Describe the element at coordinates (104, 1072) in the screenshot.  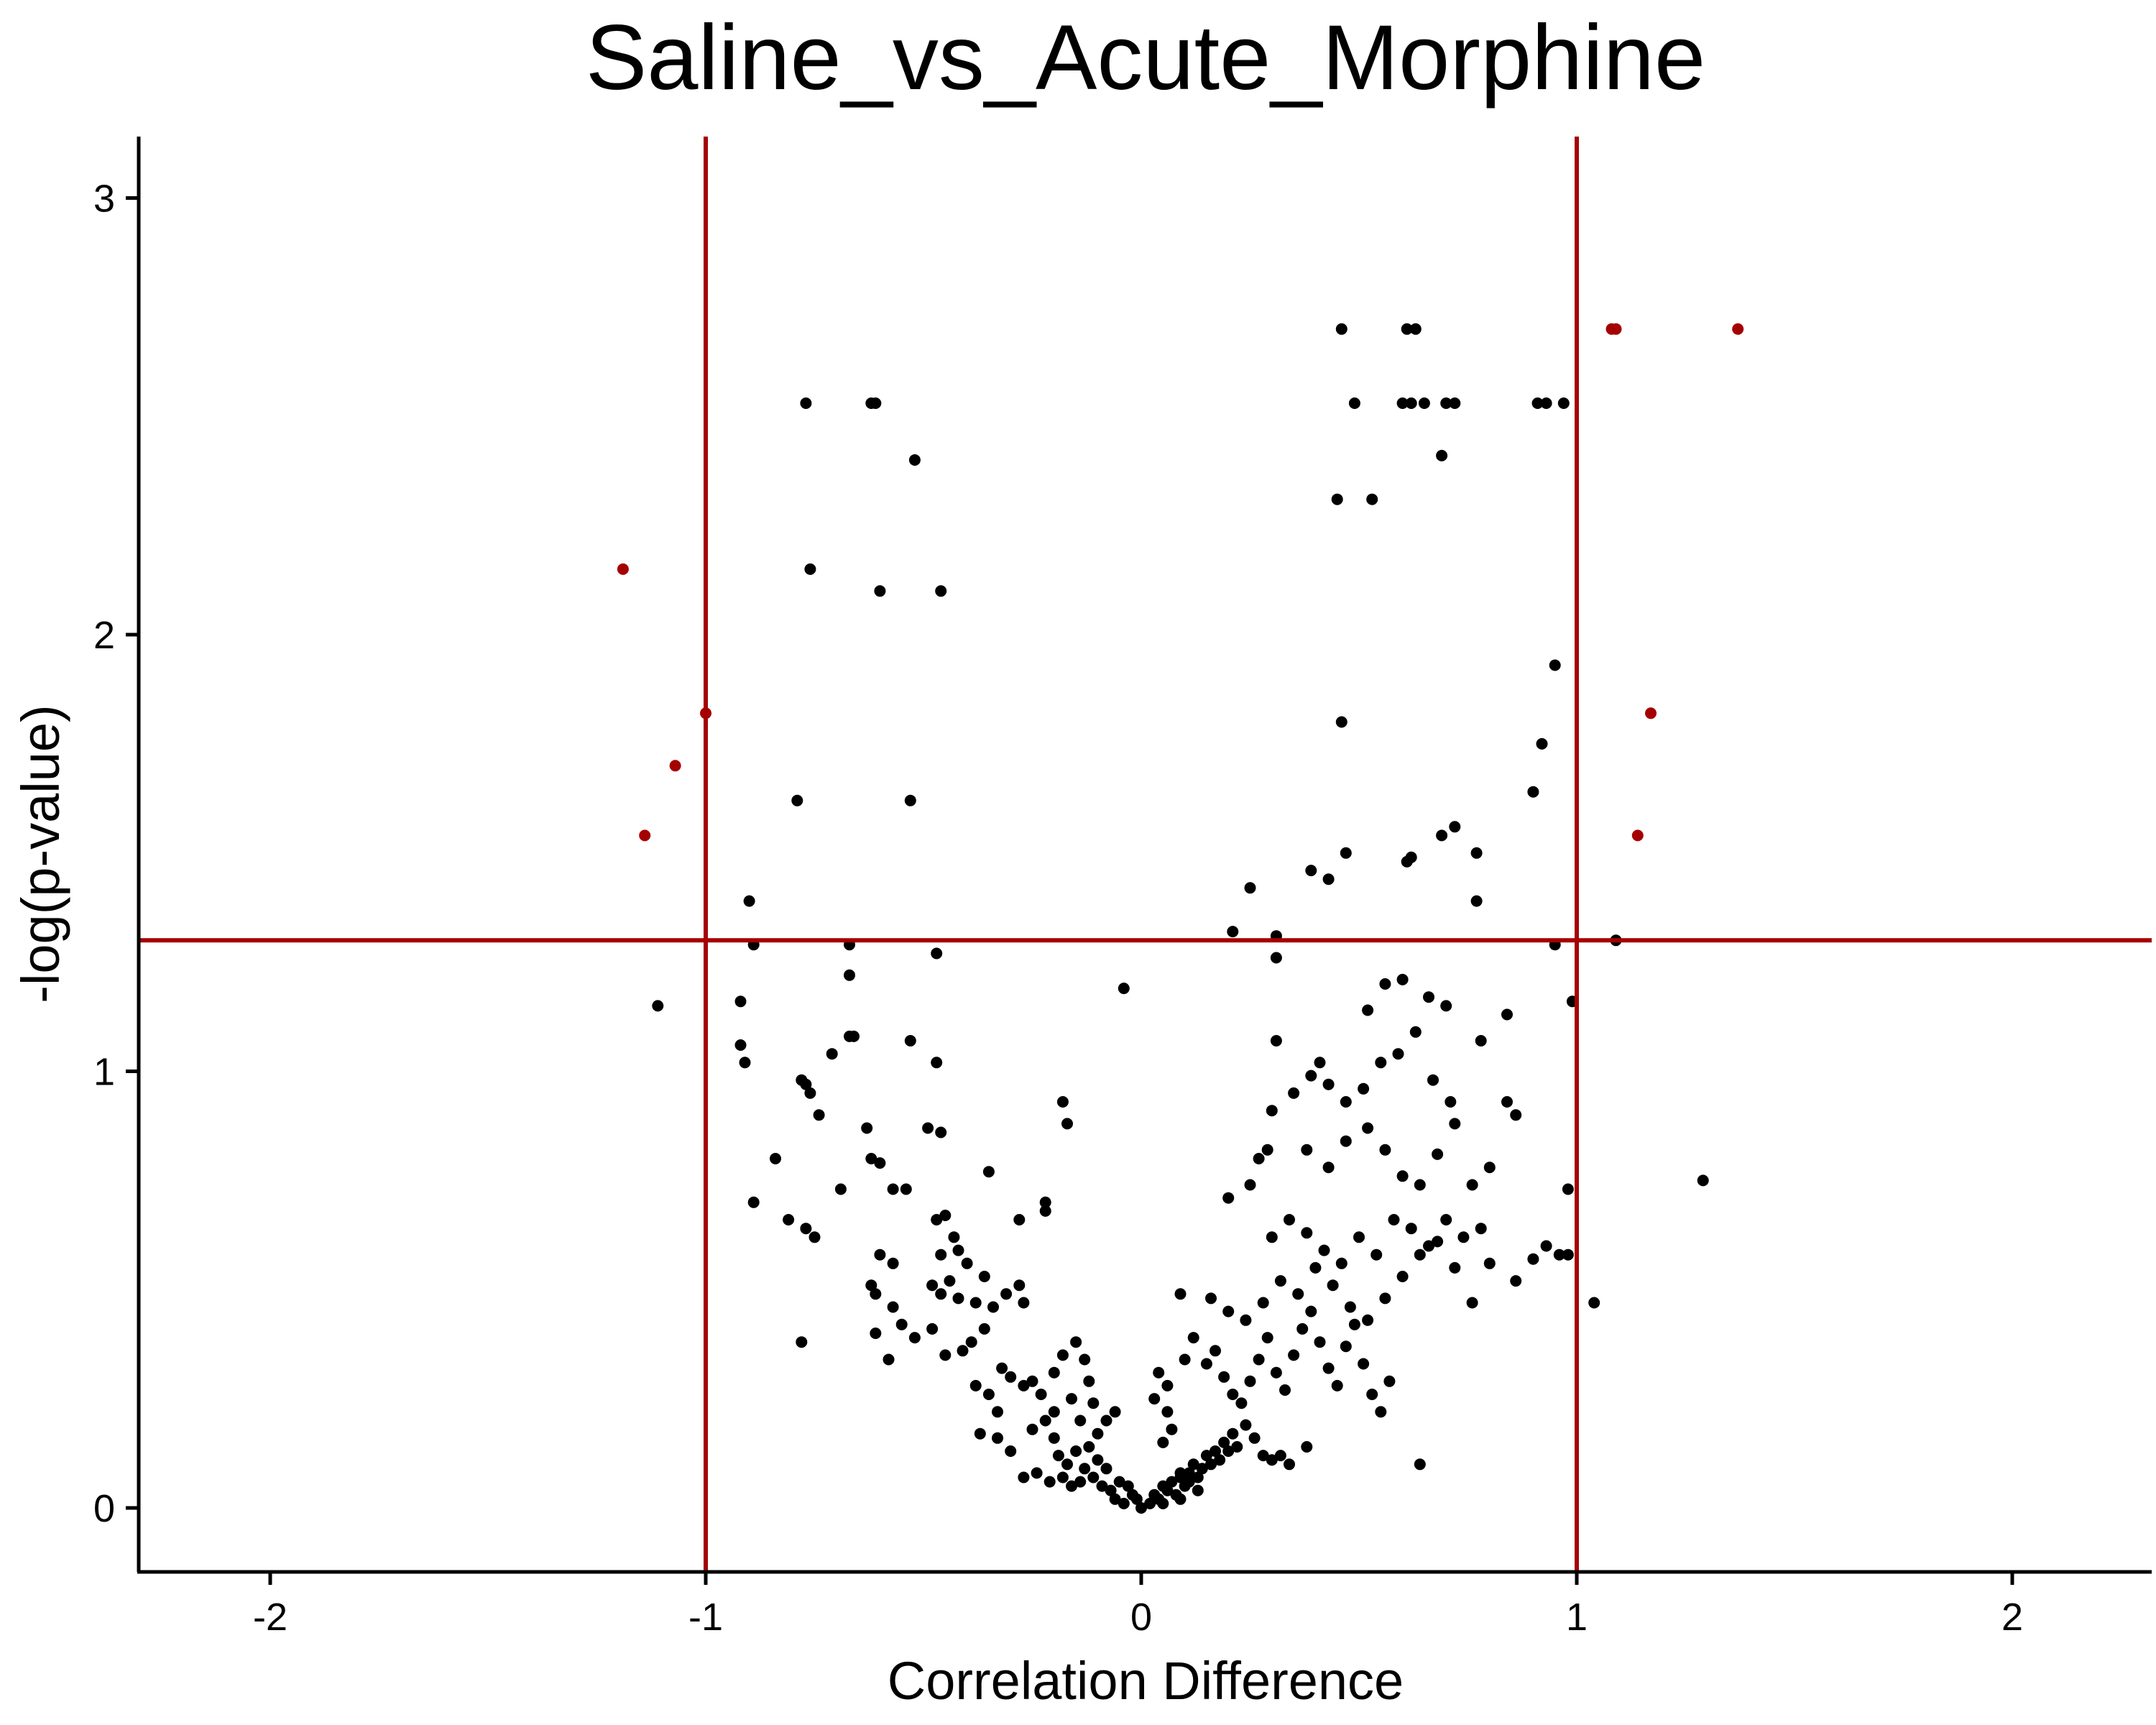
I see `y-tick-label: 1` at that location.